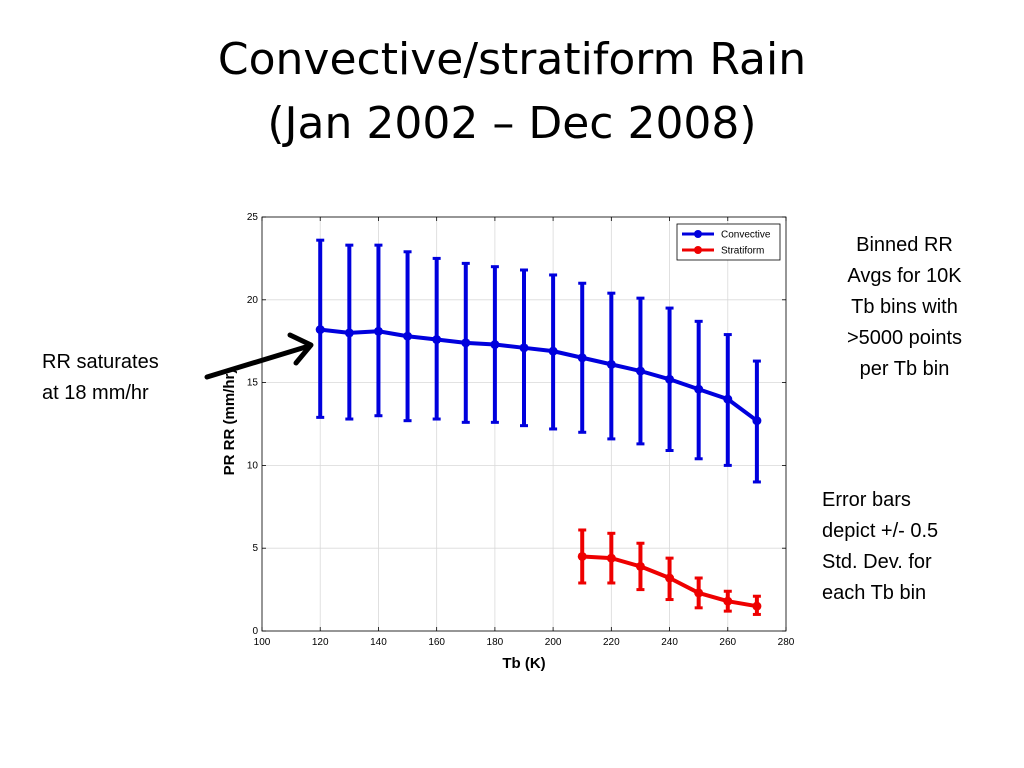 Image resolution: width=1024 pixels, height=768 pixels. Describe the element at coordinates (669, 642) in the screenshot. I see `x-tick-label: 240` at that location.